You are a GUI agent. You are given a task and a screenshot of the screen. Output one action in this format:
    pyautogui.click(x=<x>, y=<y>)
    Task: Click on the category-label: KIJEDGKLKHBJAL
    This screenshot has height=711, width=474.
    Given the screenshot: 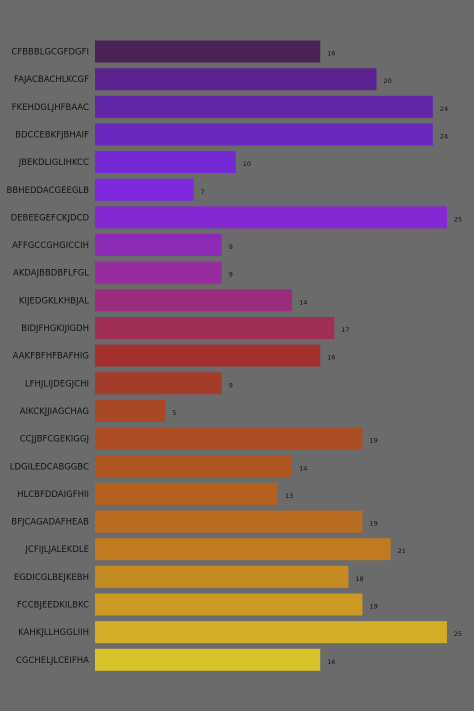 What is the action you would take?
    pyautogui.click(x=54, y=301)
    